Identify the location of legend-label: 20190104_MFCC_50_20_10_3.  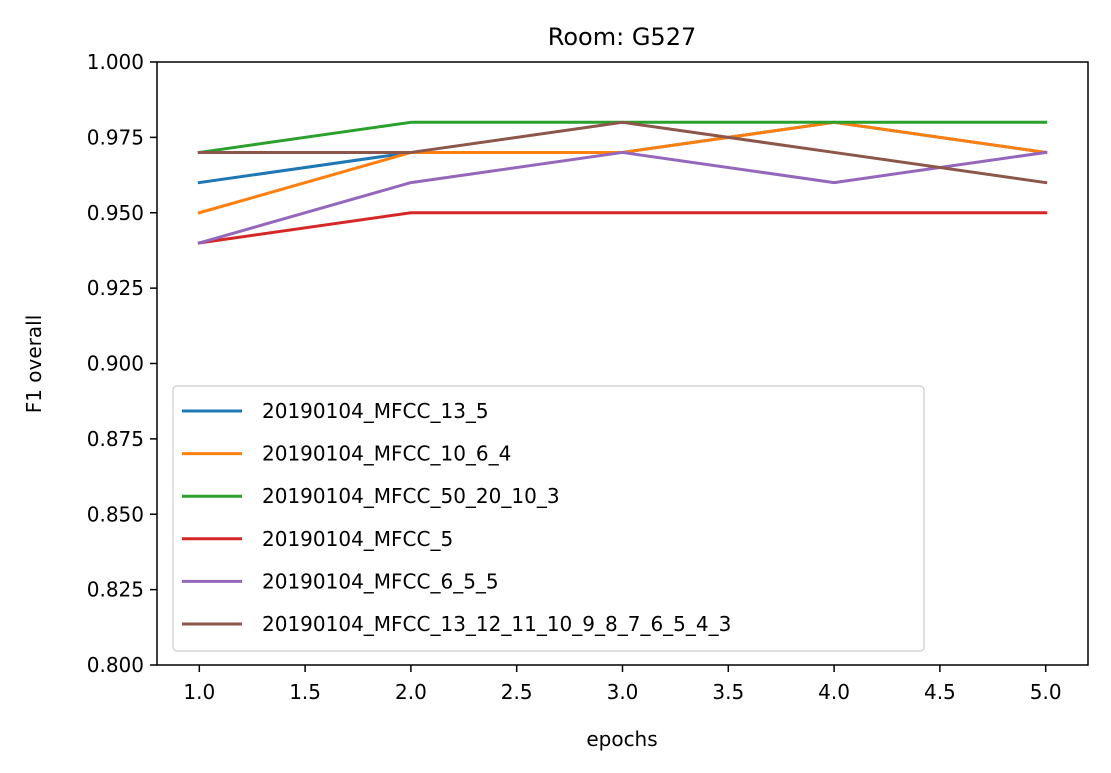
(411, 496).